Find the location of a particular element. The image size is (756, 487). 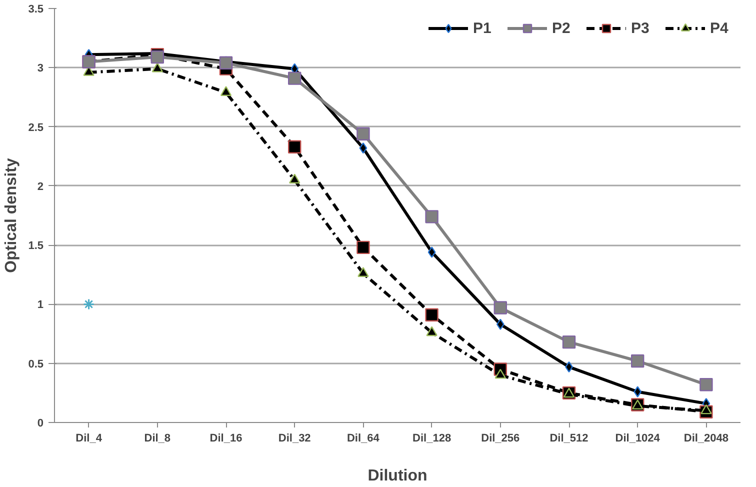

y-tick-label: 0 is located at coordinates (40, 424).